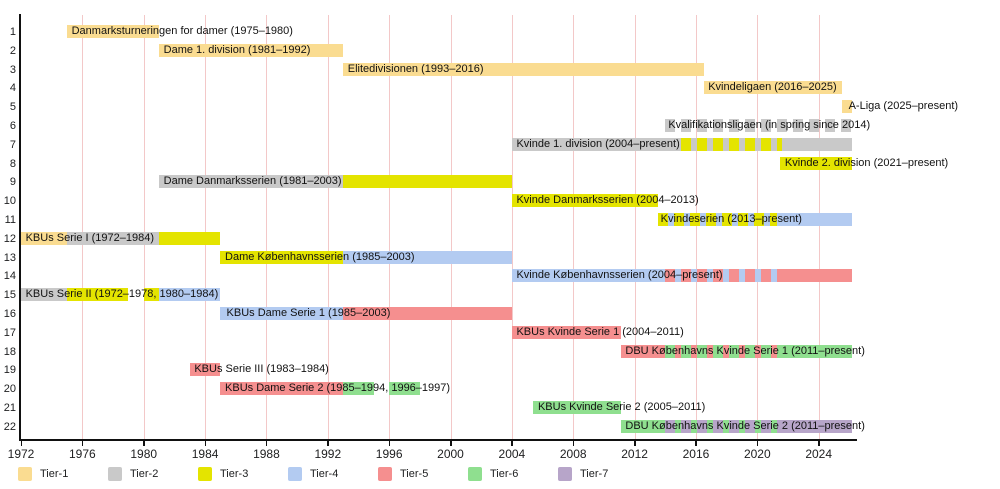  What do you see at coordinates (817, 144) in the screenshot?
I see `timeline-bar-row7-seg3` at bounding box center [817, 144].